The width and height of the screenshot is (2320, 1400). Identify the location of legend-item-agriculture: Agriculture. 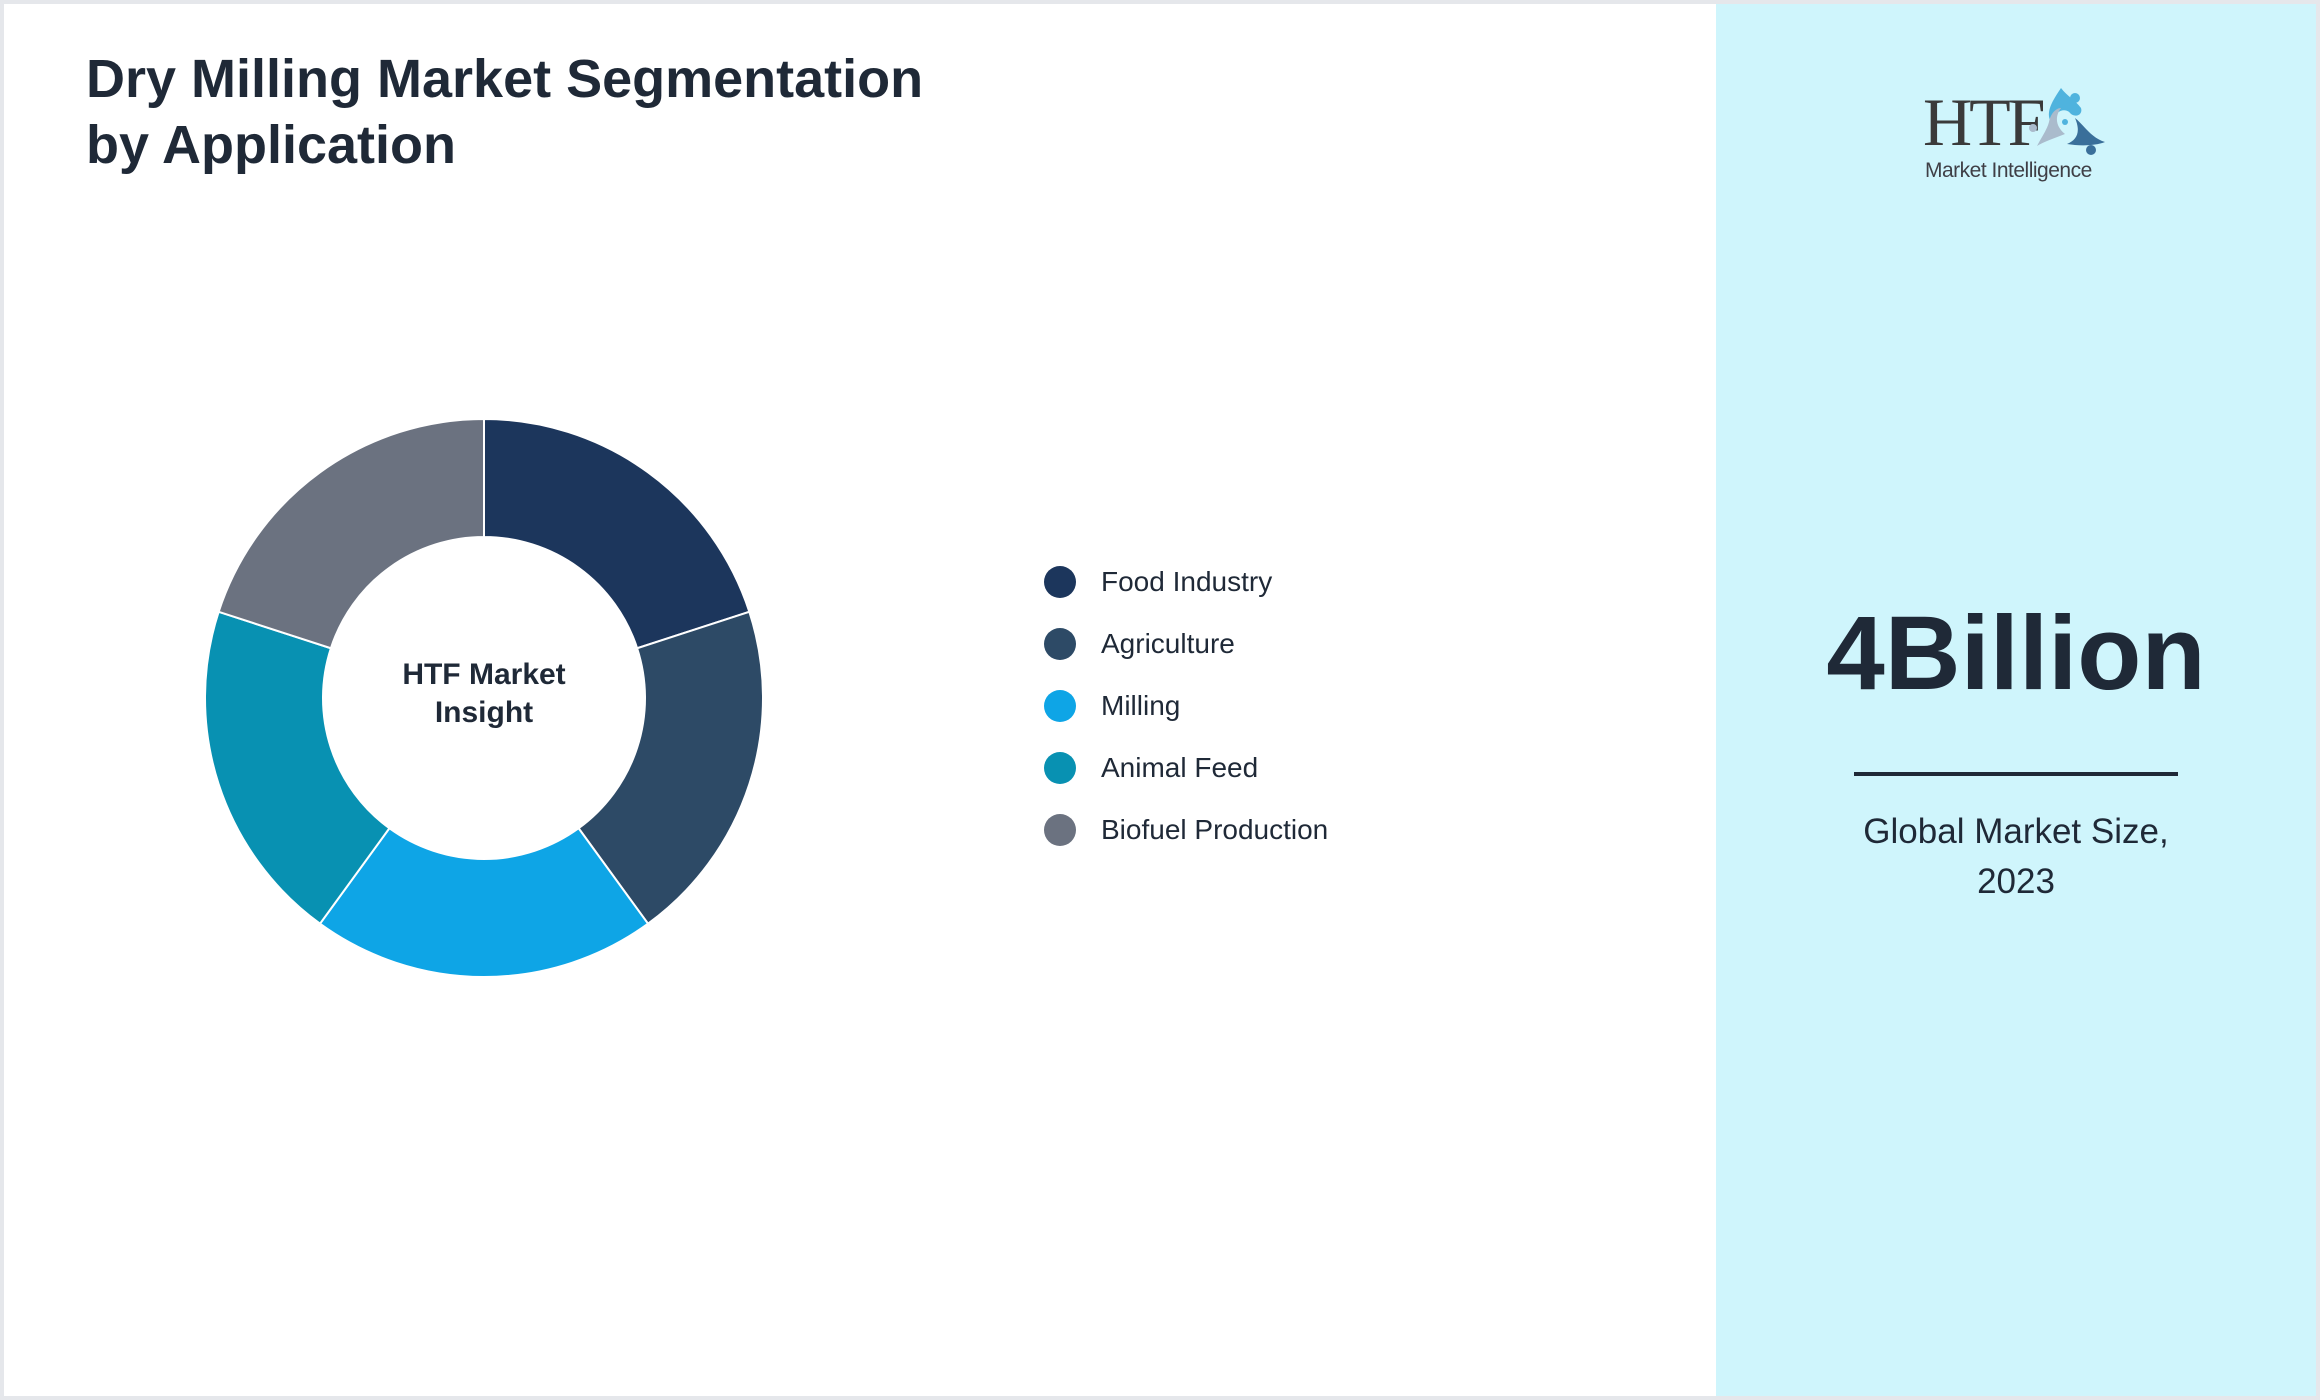
(1186, 644).